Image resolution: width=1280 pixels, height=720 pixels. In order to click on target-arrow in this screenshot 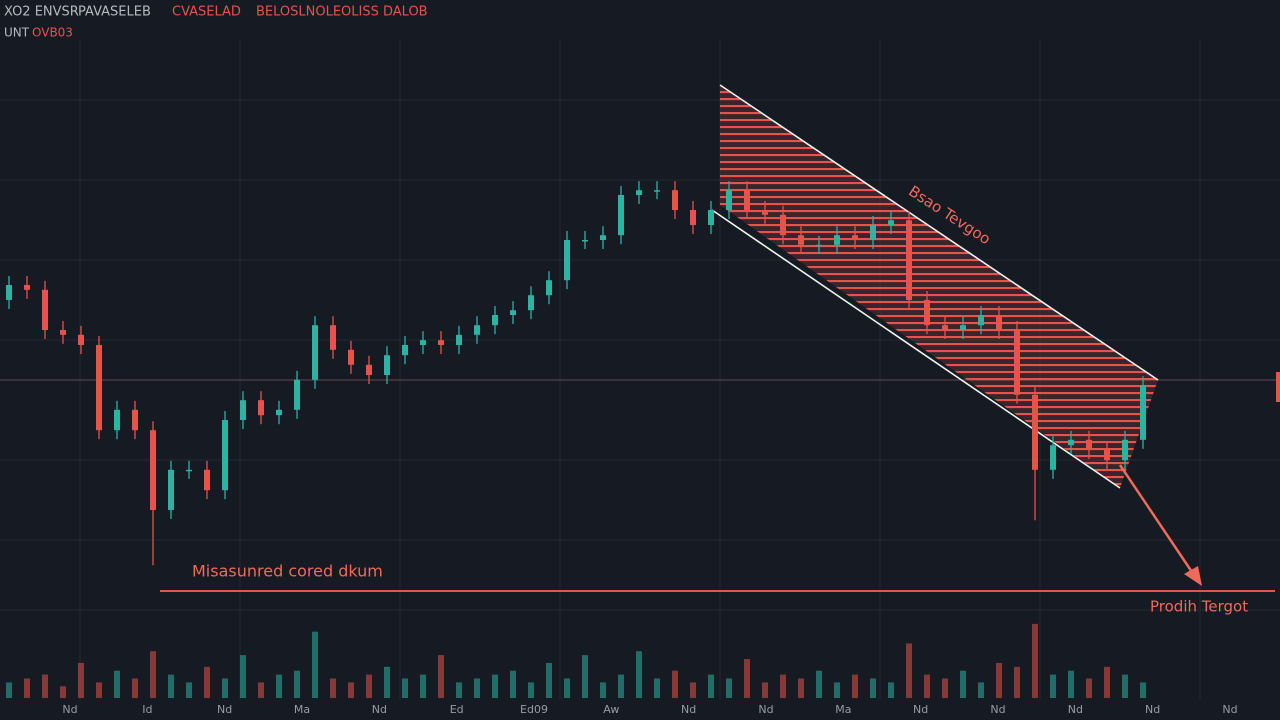, I will do `click(1158, 521)`.